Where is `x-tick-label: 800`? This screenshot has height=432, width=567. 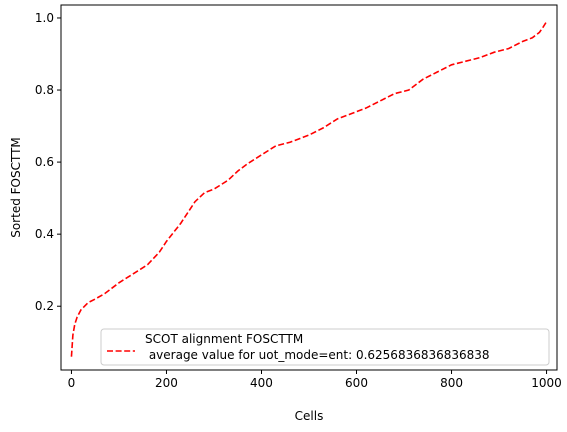 x-tick-label: 800 is located at coordinates (451, 383).